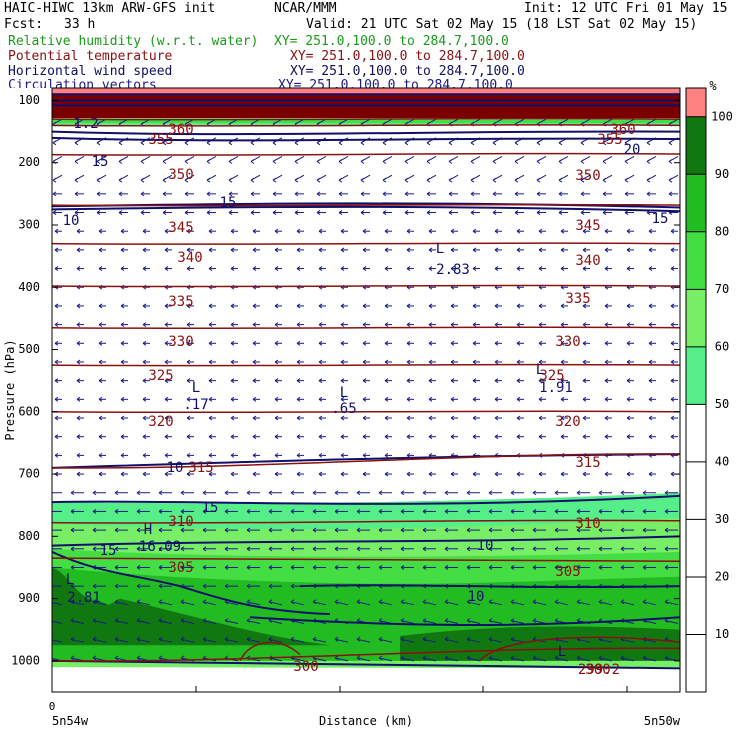 Image resolution: width=740 pixels, height=740 pixels. What do you see at coordinates (366, 721) in the screenshot?
I see `x-axis-label: Distance (km)` at bounding box center [366, 721].